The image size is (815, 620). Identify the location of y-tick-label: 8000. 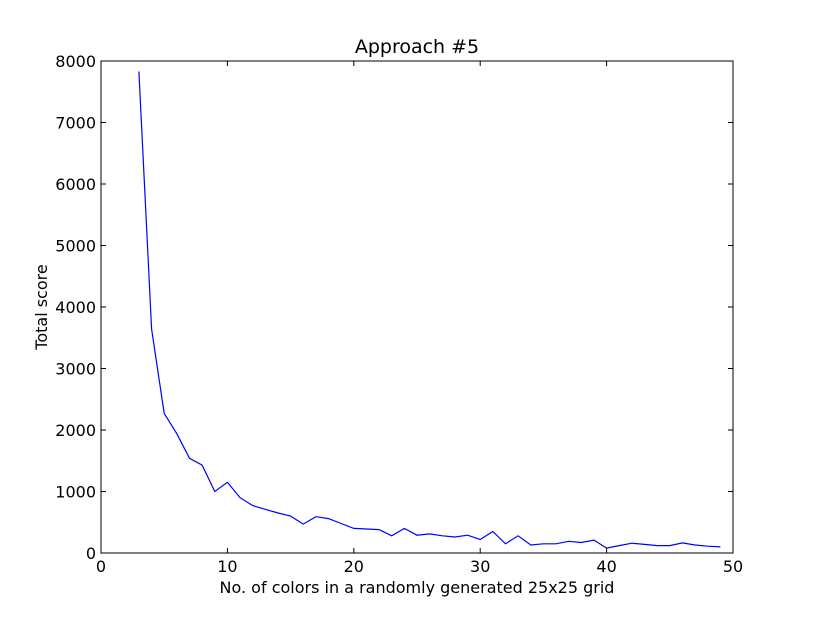
(75, 61).